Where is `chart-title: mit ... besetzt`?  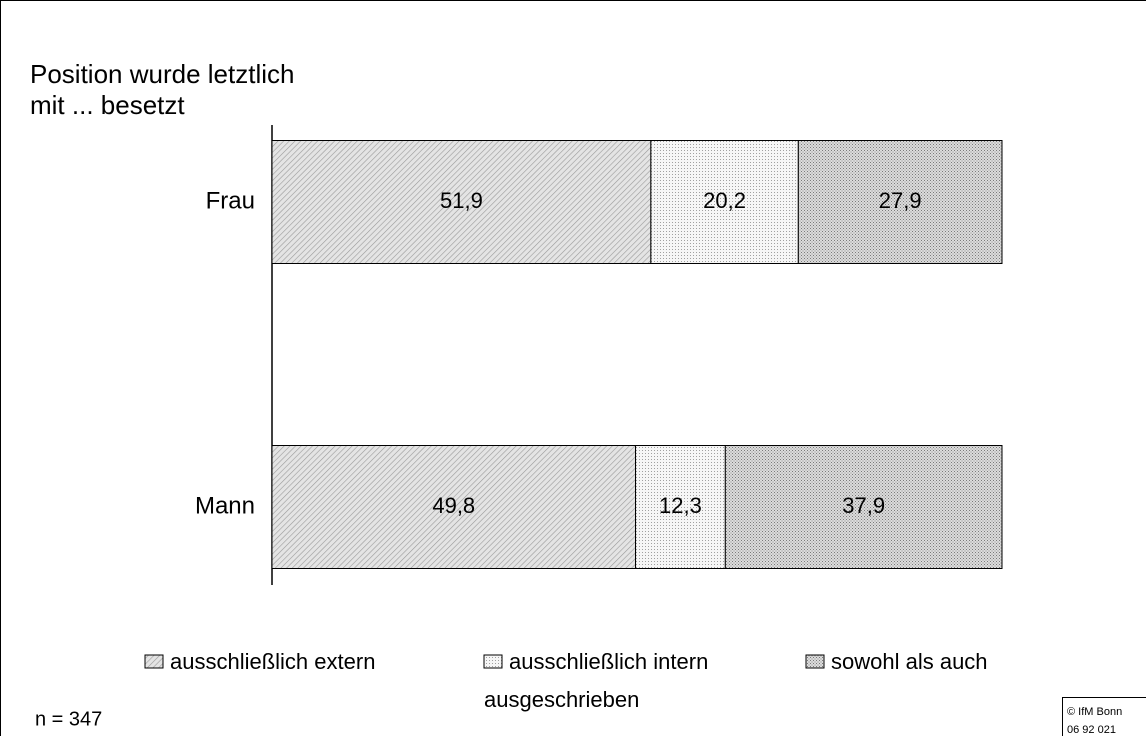
chart-title: mit ... besetzt is located at coordinates (107, 105).